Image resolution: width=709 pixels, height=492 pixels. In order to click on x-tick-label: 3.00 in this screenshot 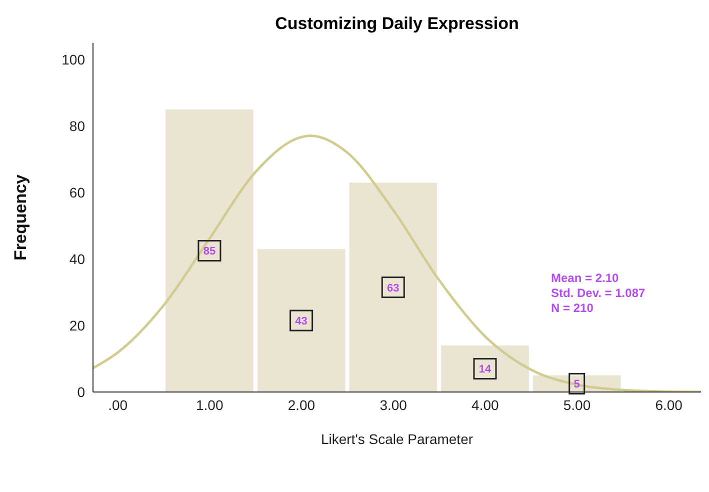, I will do `click(394, 404)`.